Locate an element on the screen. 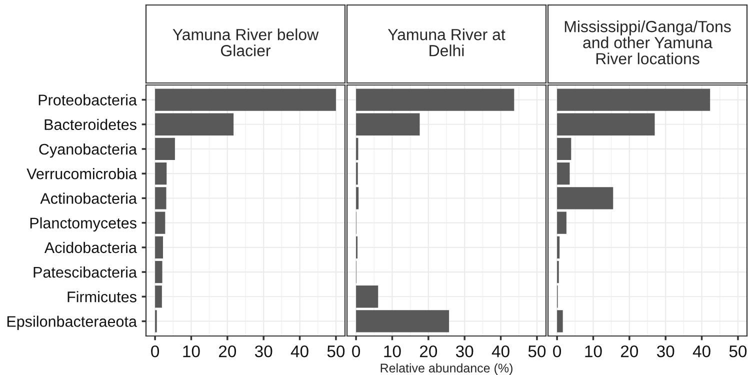 This screenshot has width=750, height=375. y-tick-label: Cyanobacteria is located at coordinates (88, 150).